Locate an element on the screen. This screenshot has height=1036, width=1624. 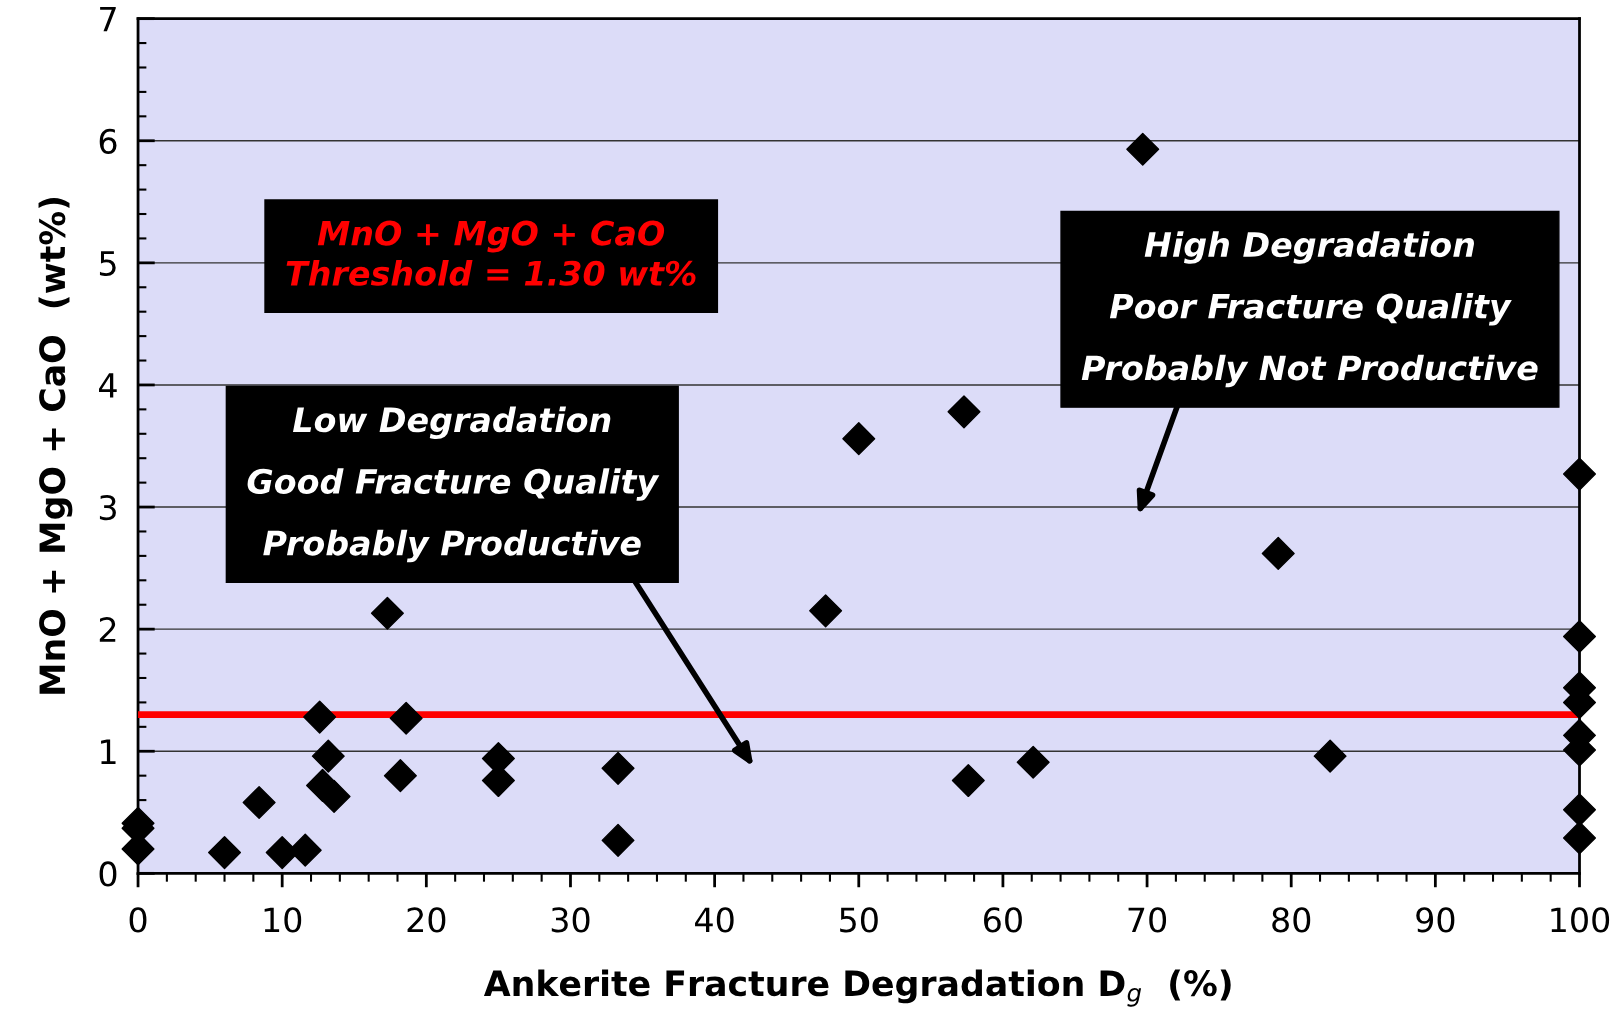
y-tick-label: 3 is located at coordinates (107, 507).